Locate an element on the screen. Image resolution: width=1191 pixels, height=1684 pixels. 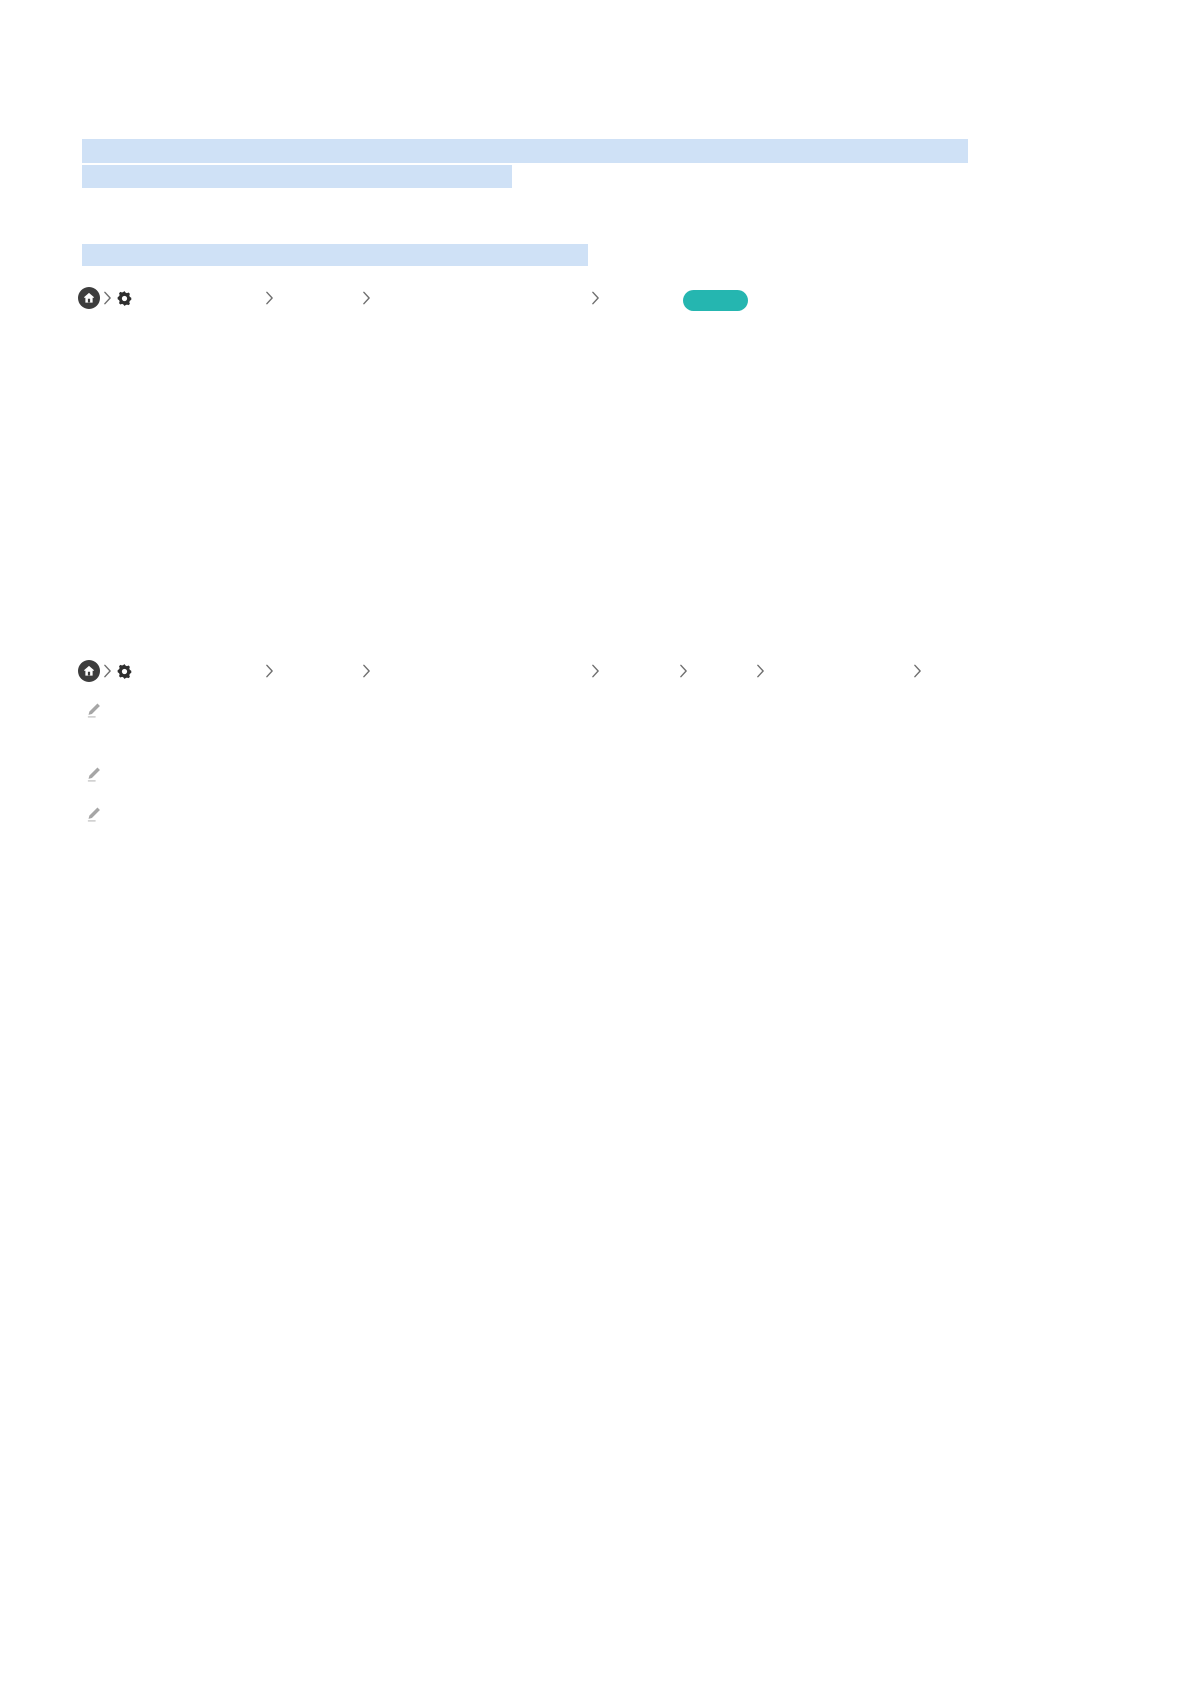
try-now-button is located at coordinates (715, 300).